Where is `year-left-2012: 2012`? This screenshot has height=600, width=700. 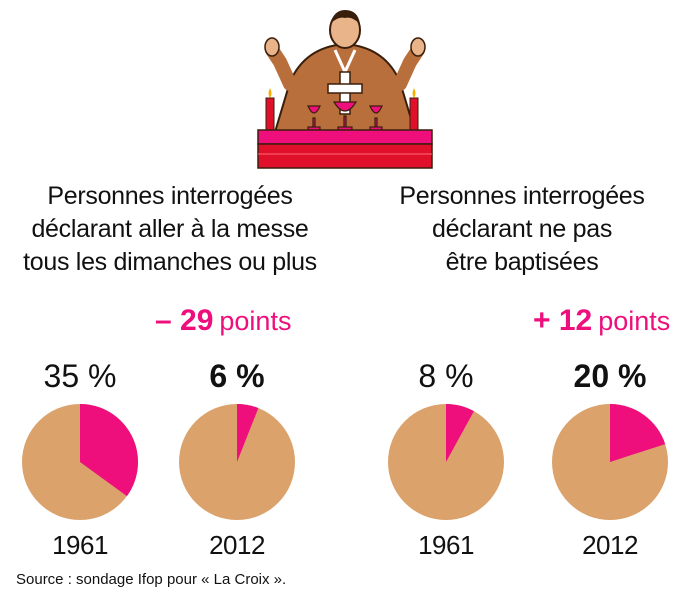 year-left-2012: 2012 is located at coordinates (237, 545).